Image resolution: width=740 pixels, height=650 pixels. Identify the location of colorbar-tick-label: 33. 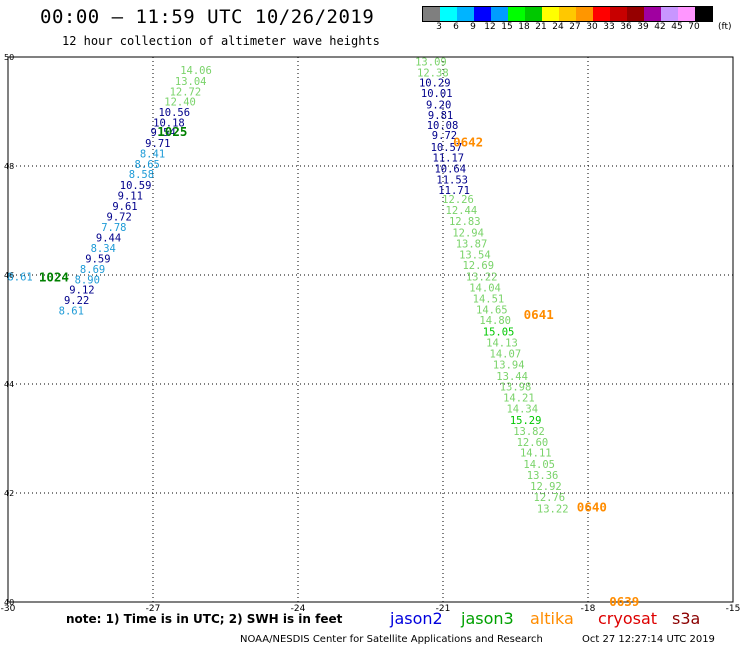
(609, 27).